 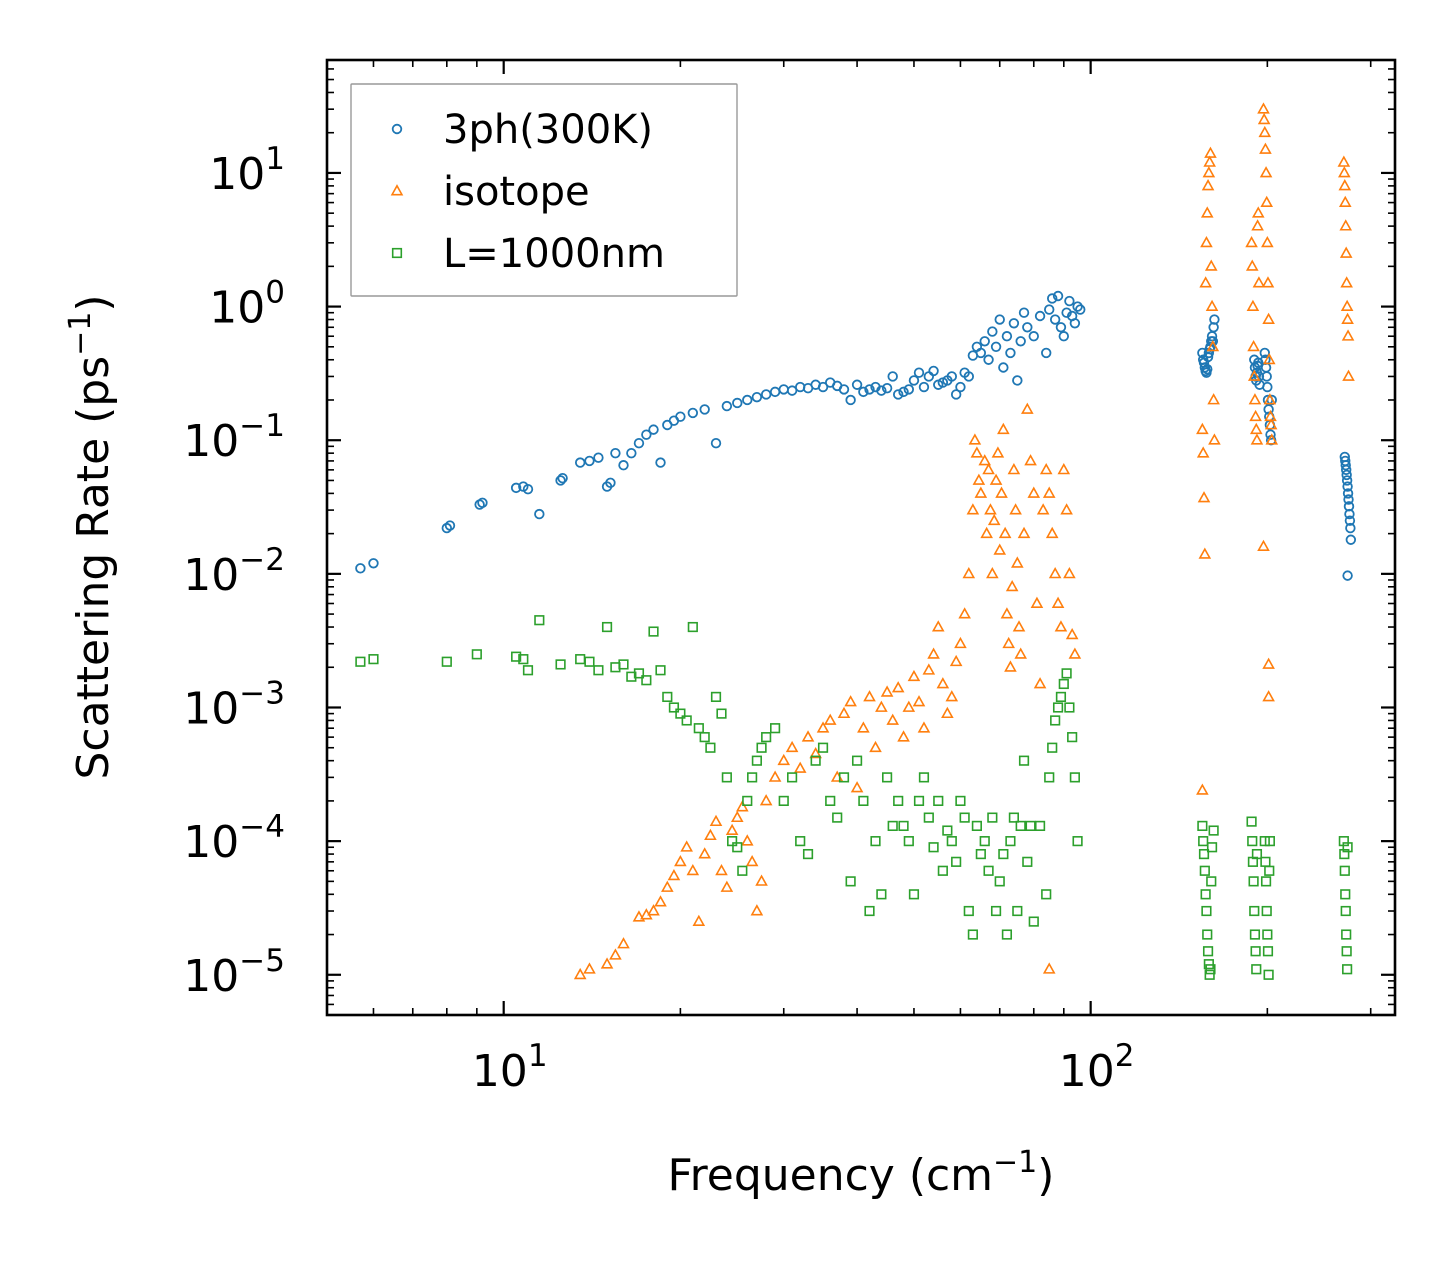 I want to click on legend-label-3ph-300k: 3ph(300K), so click(x=548, y=130).